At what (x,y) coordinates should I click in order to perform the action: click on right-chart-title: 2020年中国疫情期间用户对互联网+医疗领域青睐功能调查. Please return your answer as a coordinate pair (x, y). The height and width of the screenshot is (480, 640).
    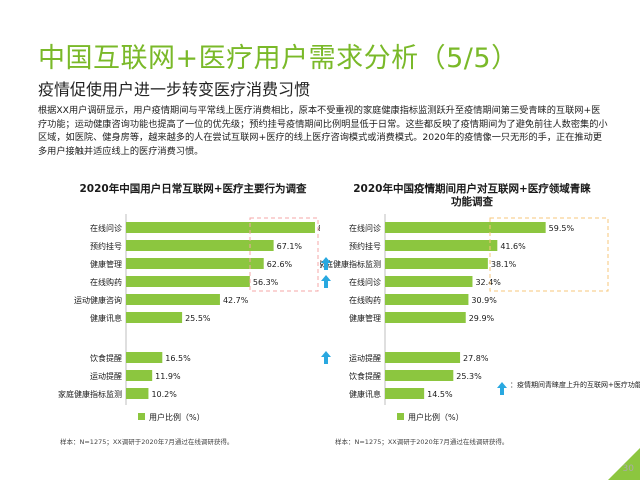
    Looking at the image, I should click on (472, 195).